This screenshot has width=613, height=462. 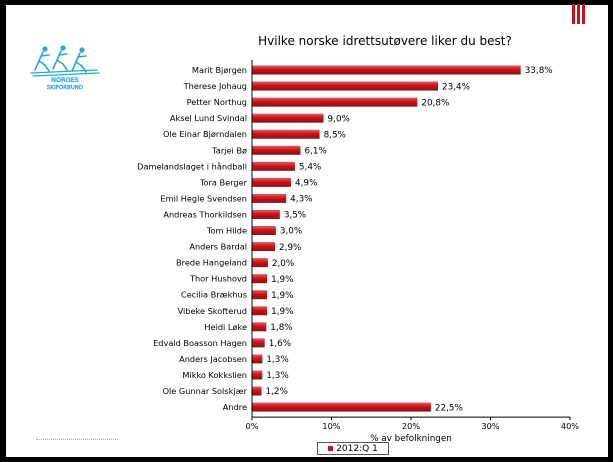 I want to click on data-label: 2,0%, so click(x=283, y=264).